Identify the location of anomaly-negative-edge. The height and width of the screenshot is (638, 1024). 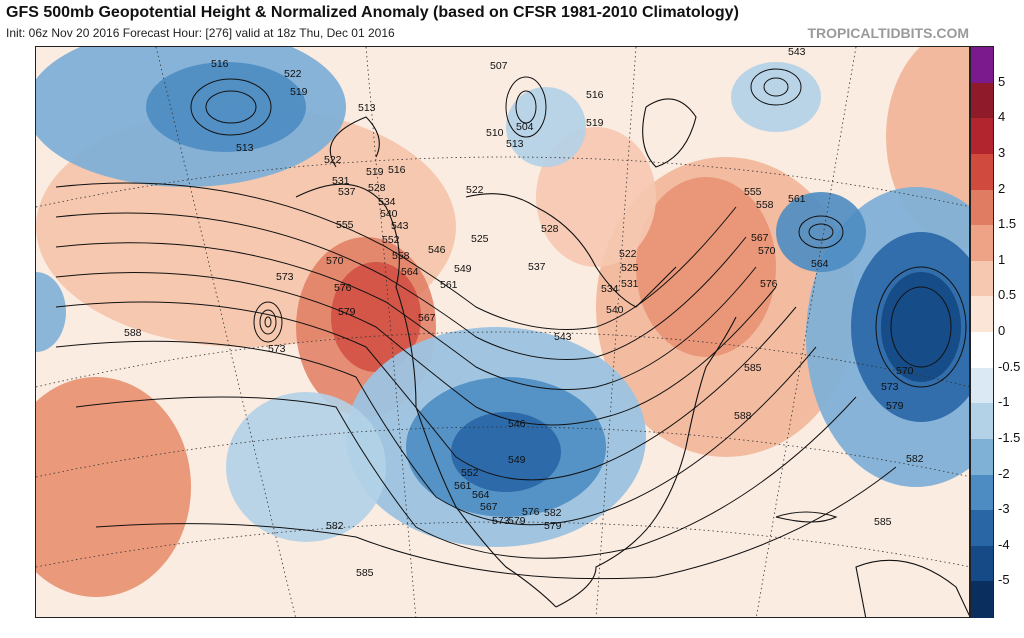
(51, 312).